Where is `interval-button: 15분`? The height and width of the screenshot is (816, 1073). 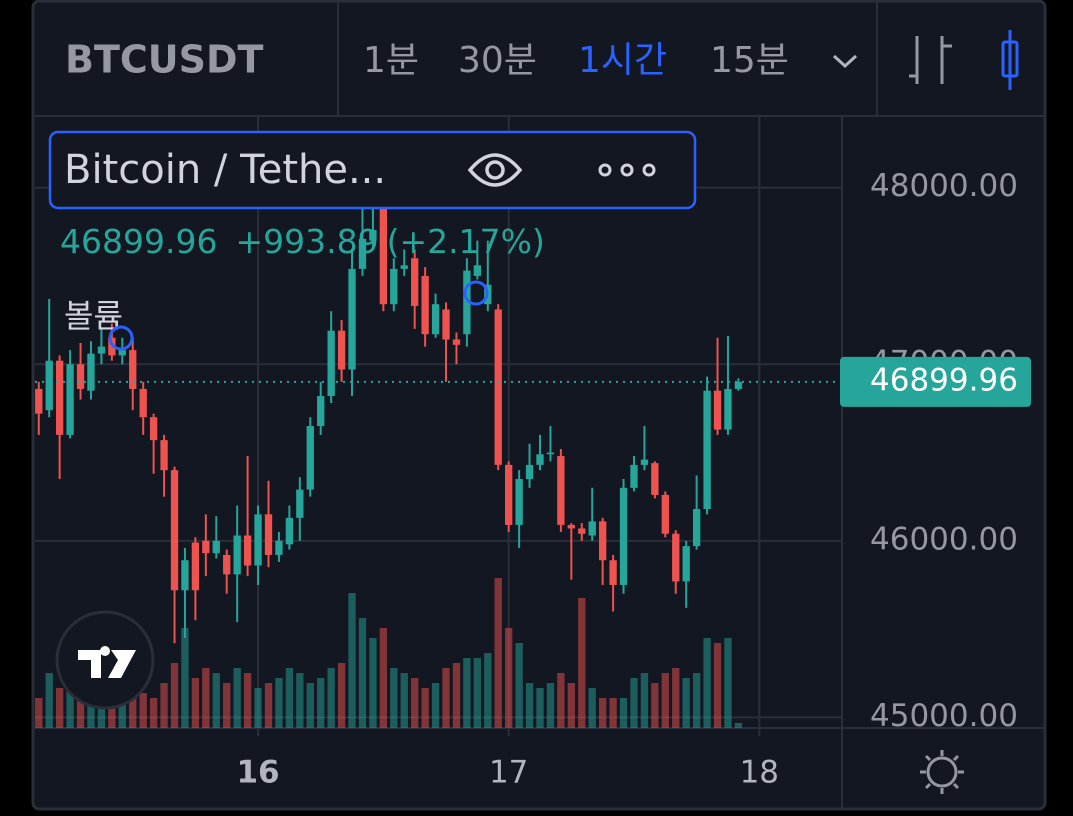 interval-button: 15분 is located at coordinates (749, 60).